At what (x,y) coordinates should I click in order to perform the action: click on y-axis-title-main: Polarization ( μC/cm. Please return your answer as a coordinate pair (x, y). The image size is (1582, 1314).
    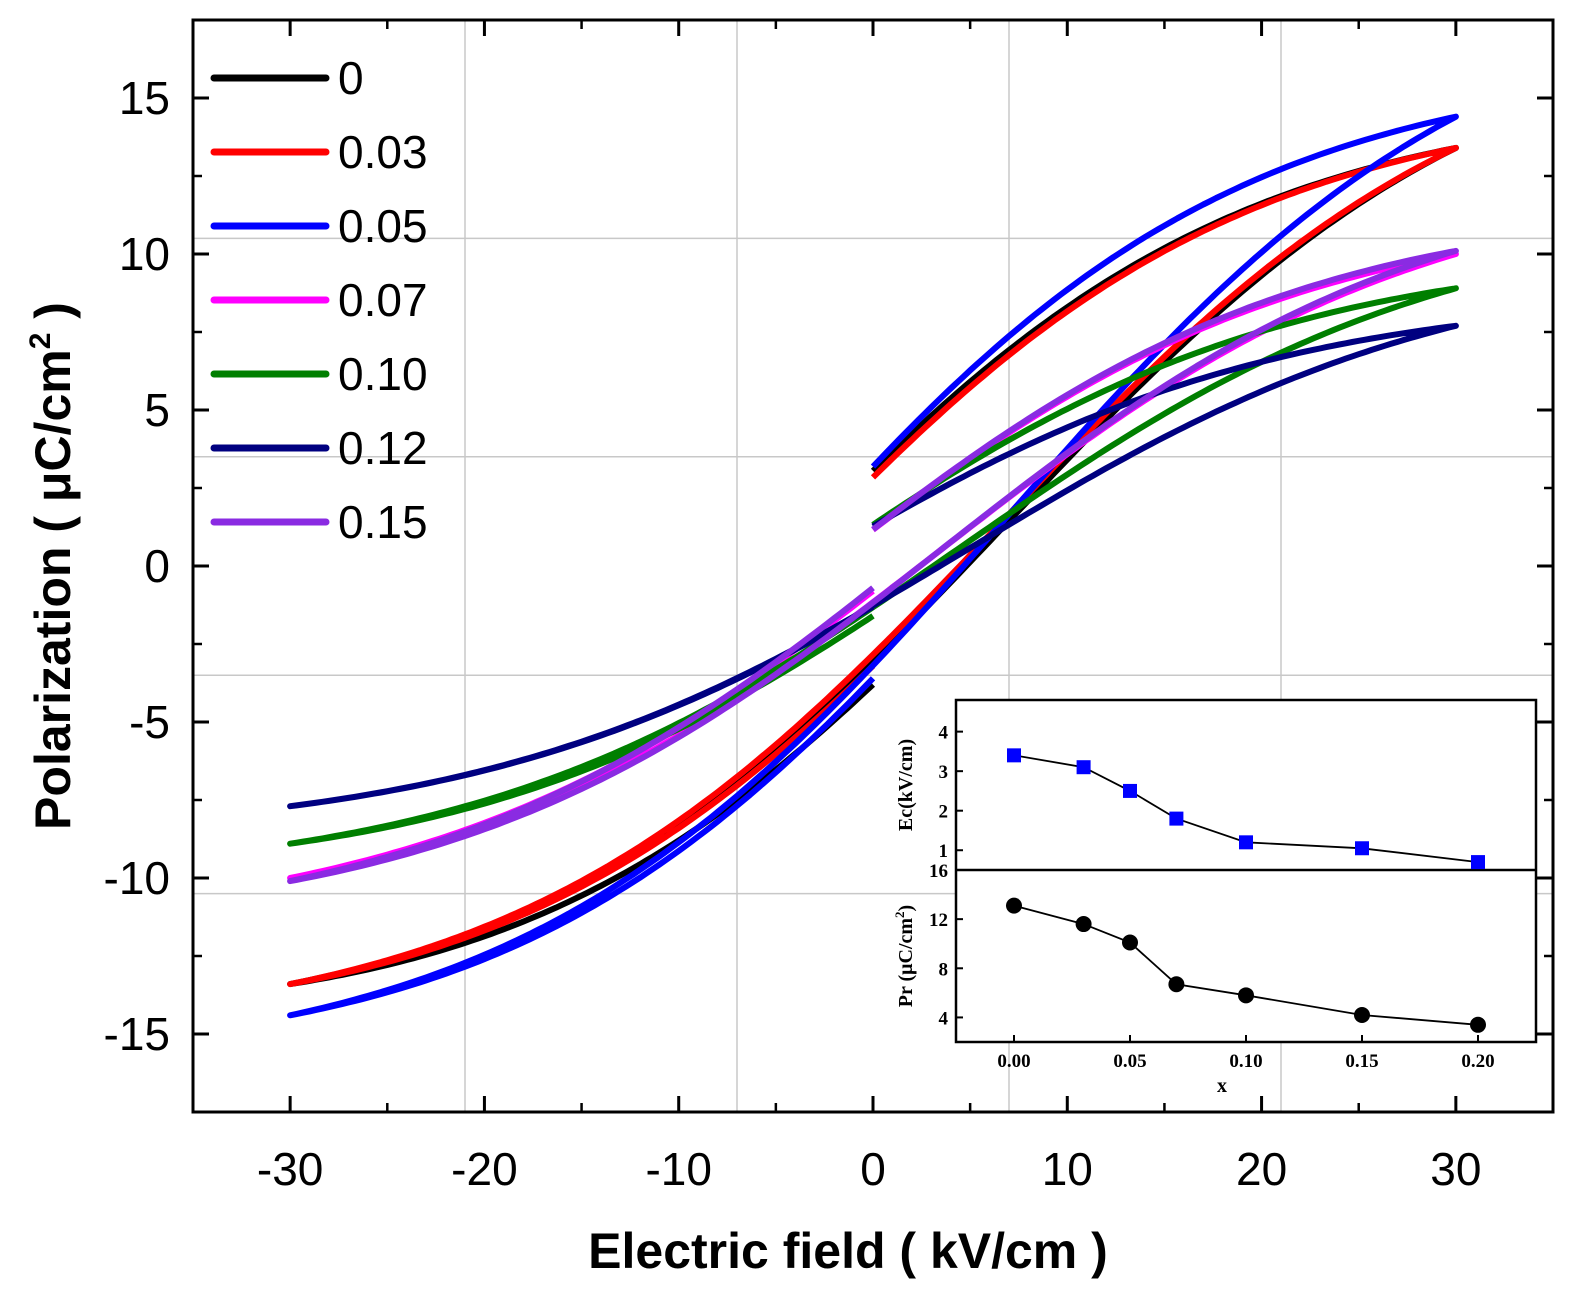
    Looking at the image, I should click on (53, 589).